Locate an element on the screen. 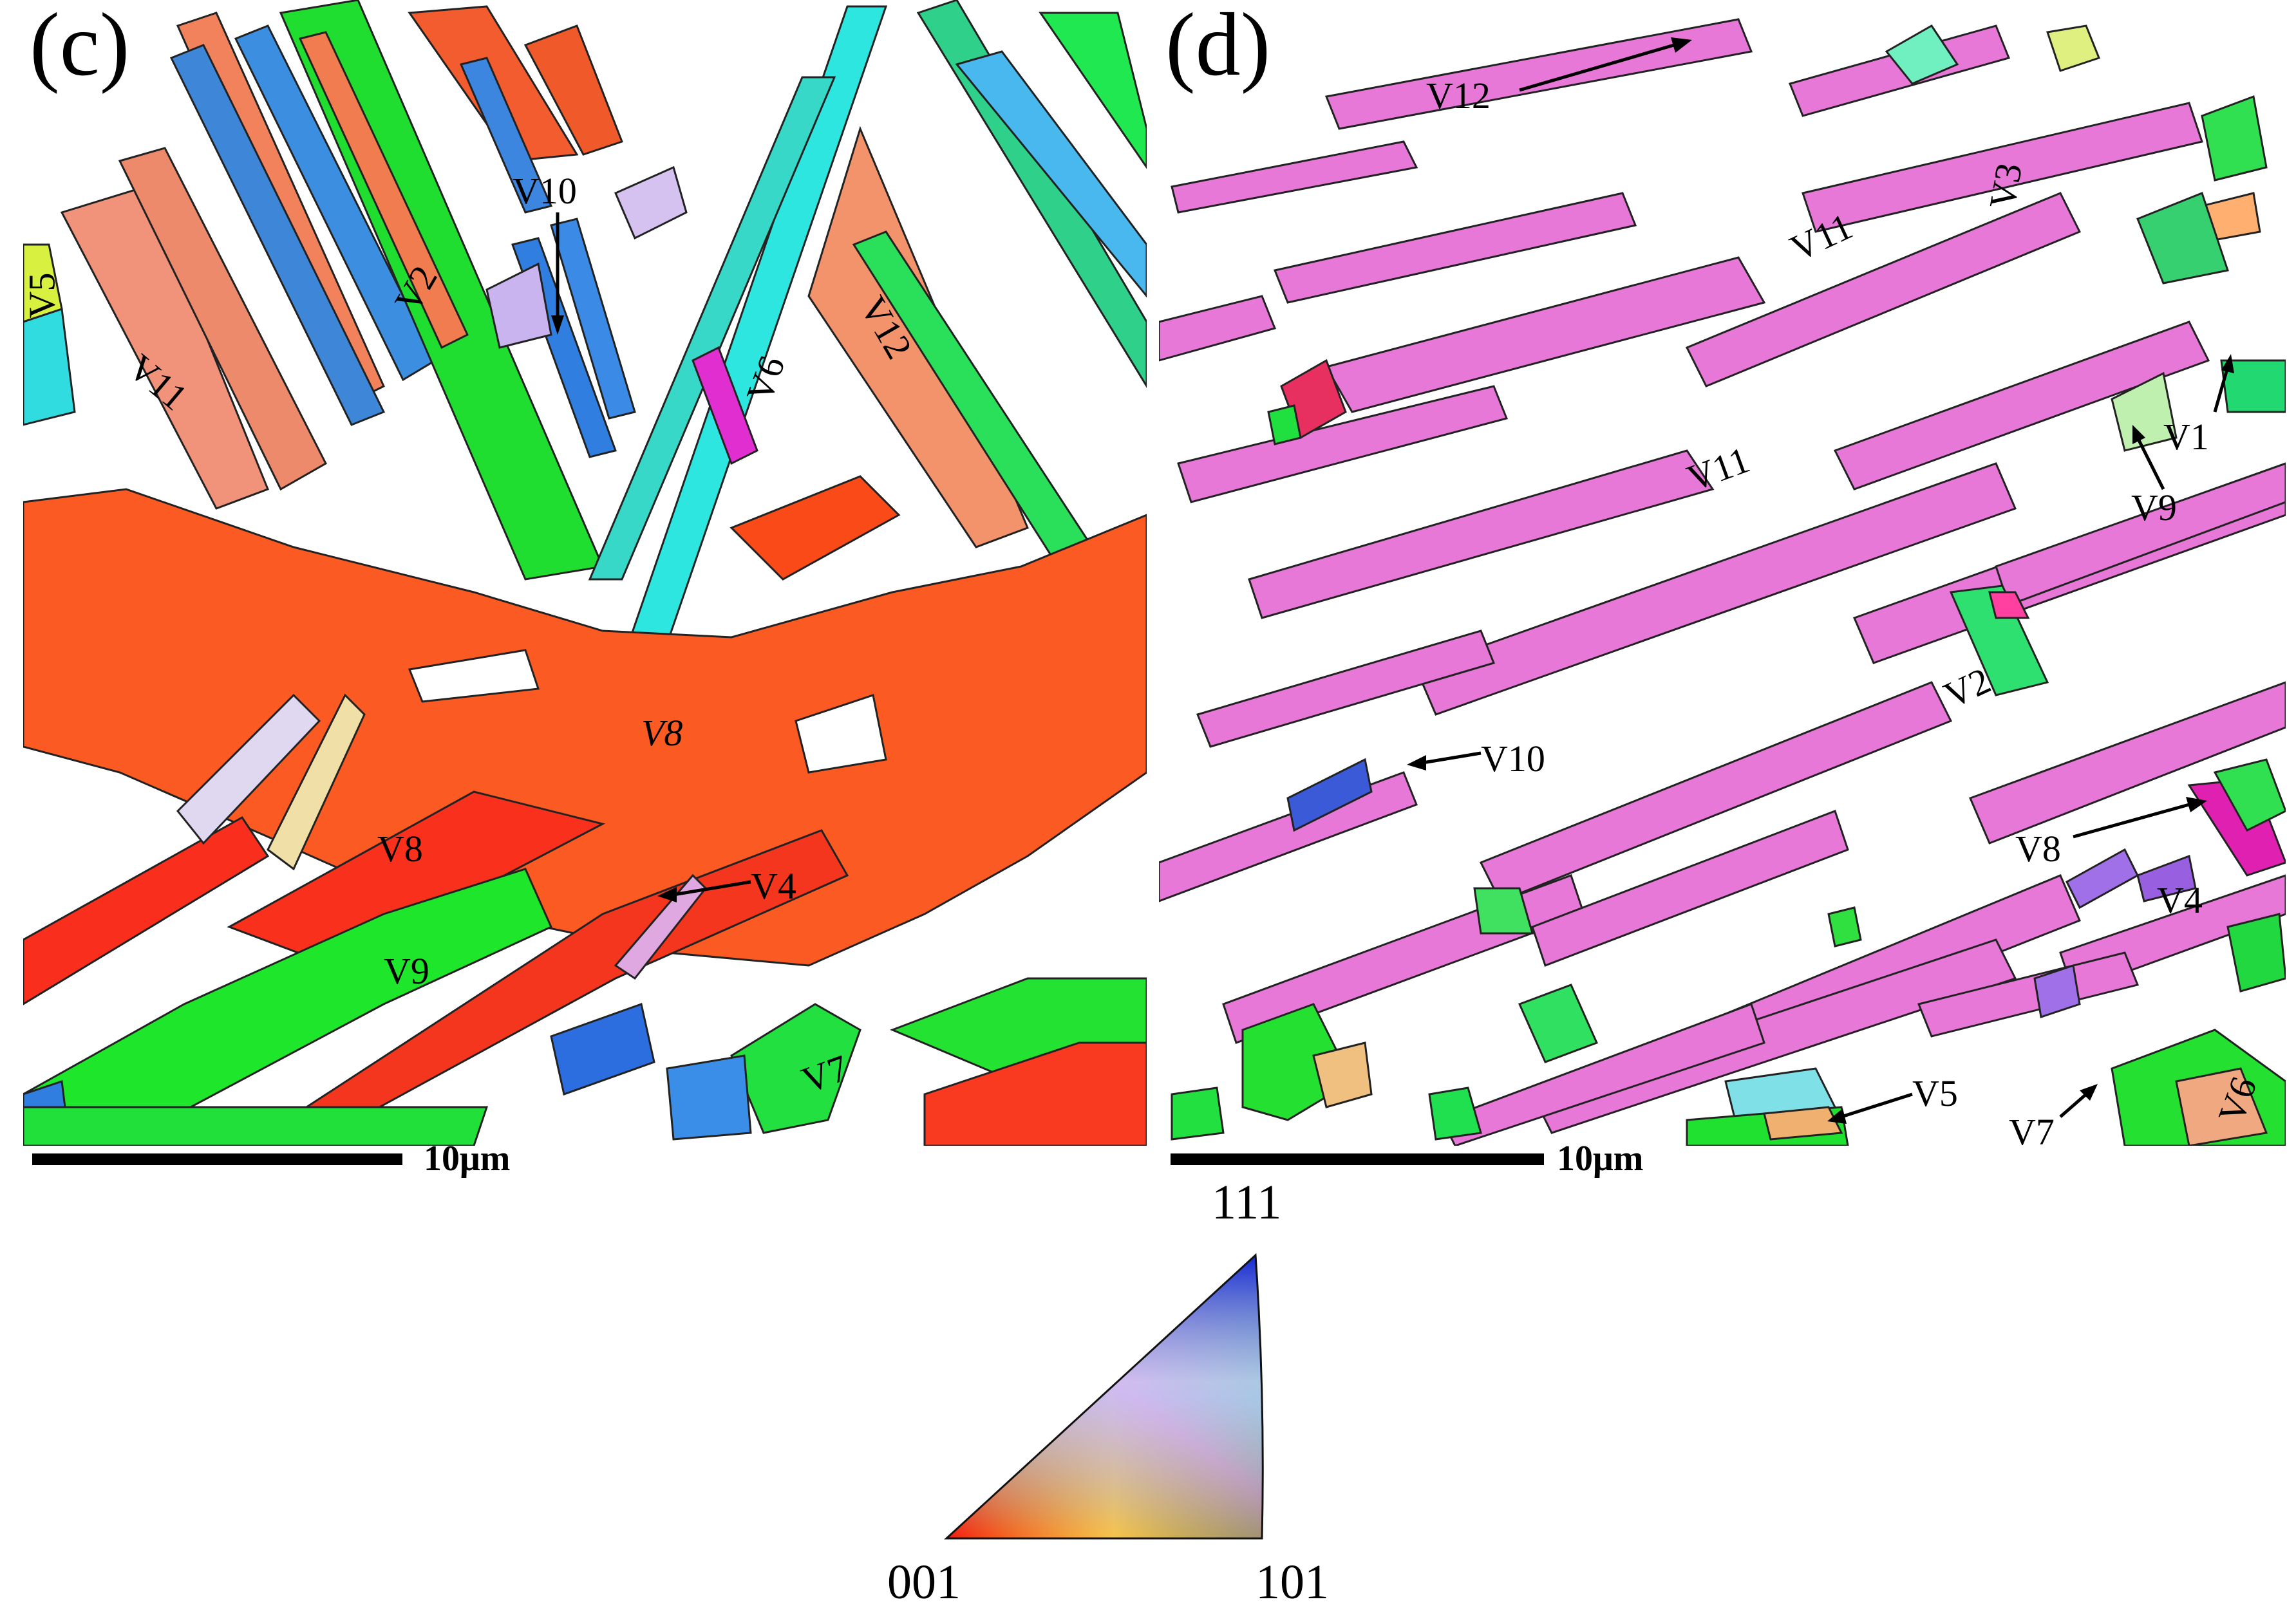 This screenshot has height=1624, width=2296. scalebar-d-label: 10μm is located at coordinates (1600, 1159).